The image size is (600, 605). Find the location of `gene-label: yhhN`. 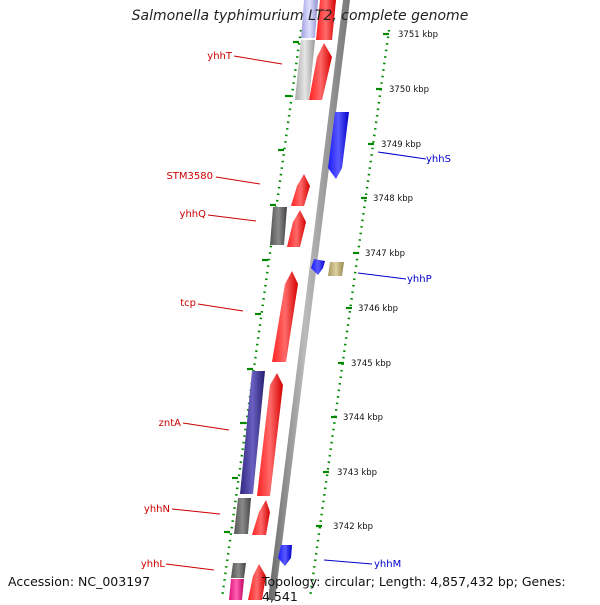

gene-label: yhhN is located at coordinates (157, 509).